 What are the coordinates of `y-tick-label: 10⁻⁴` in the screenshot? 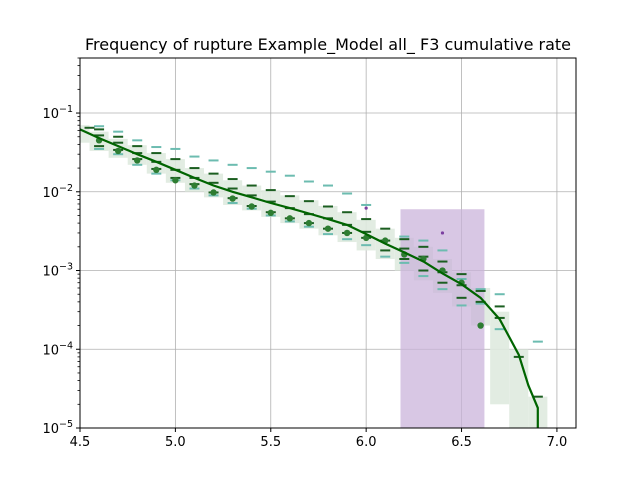 It's located at (57, 349).